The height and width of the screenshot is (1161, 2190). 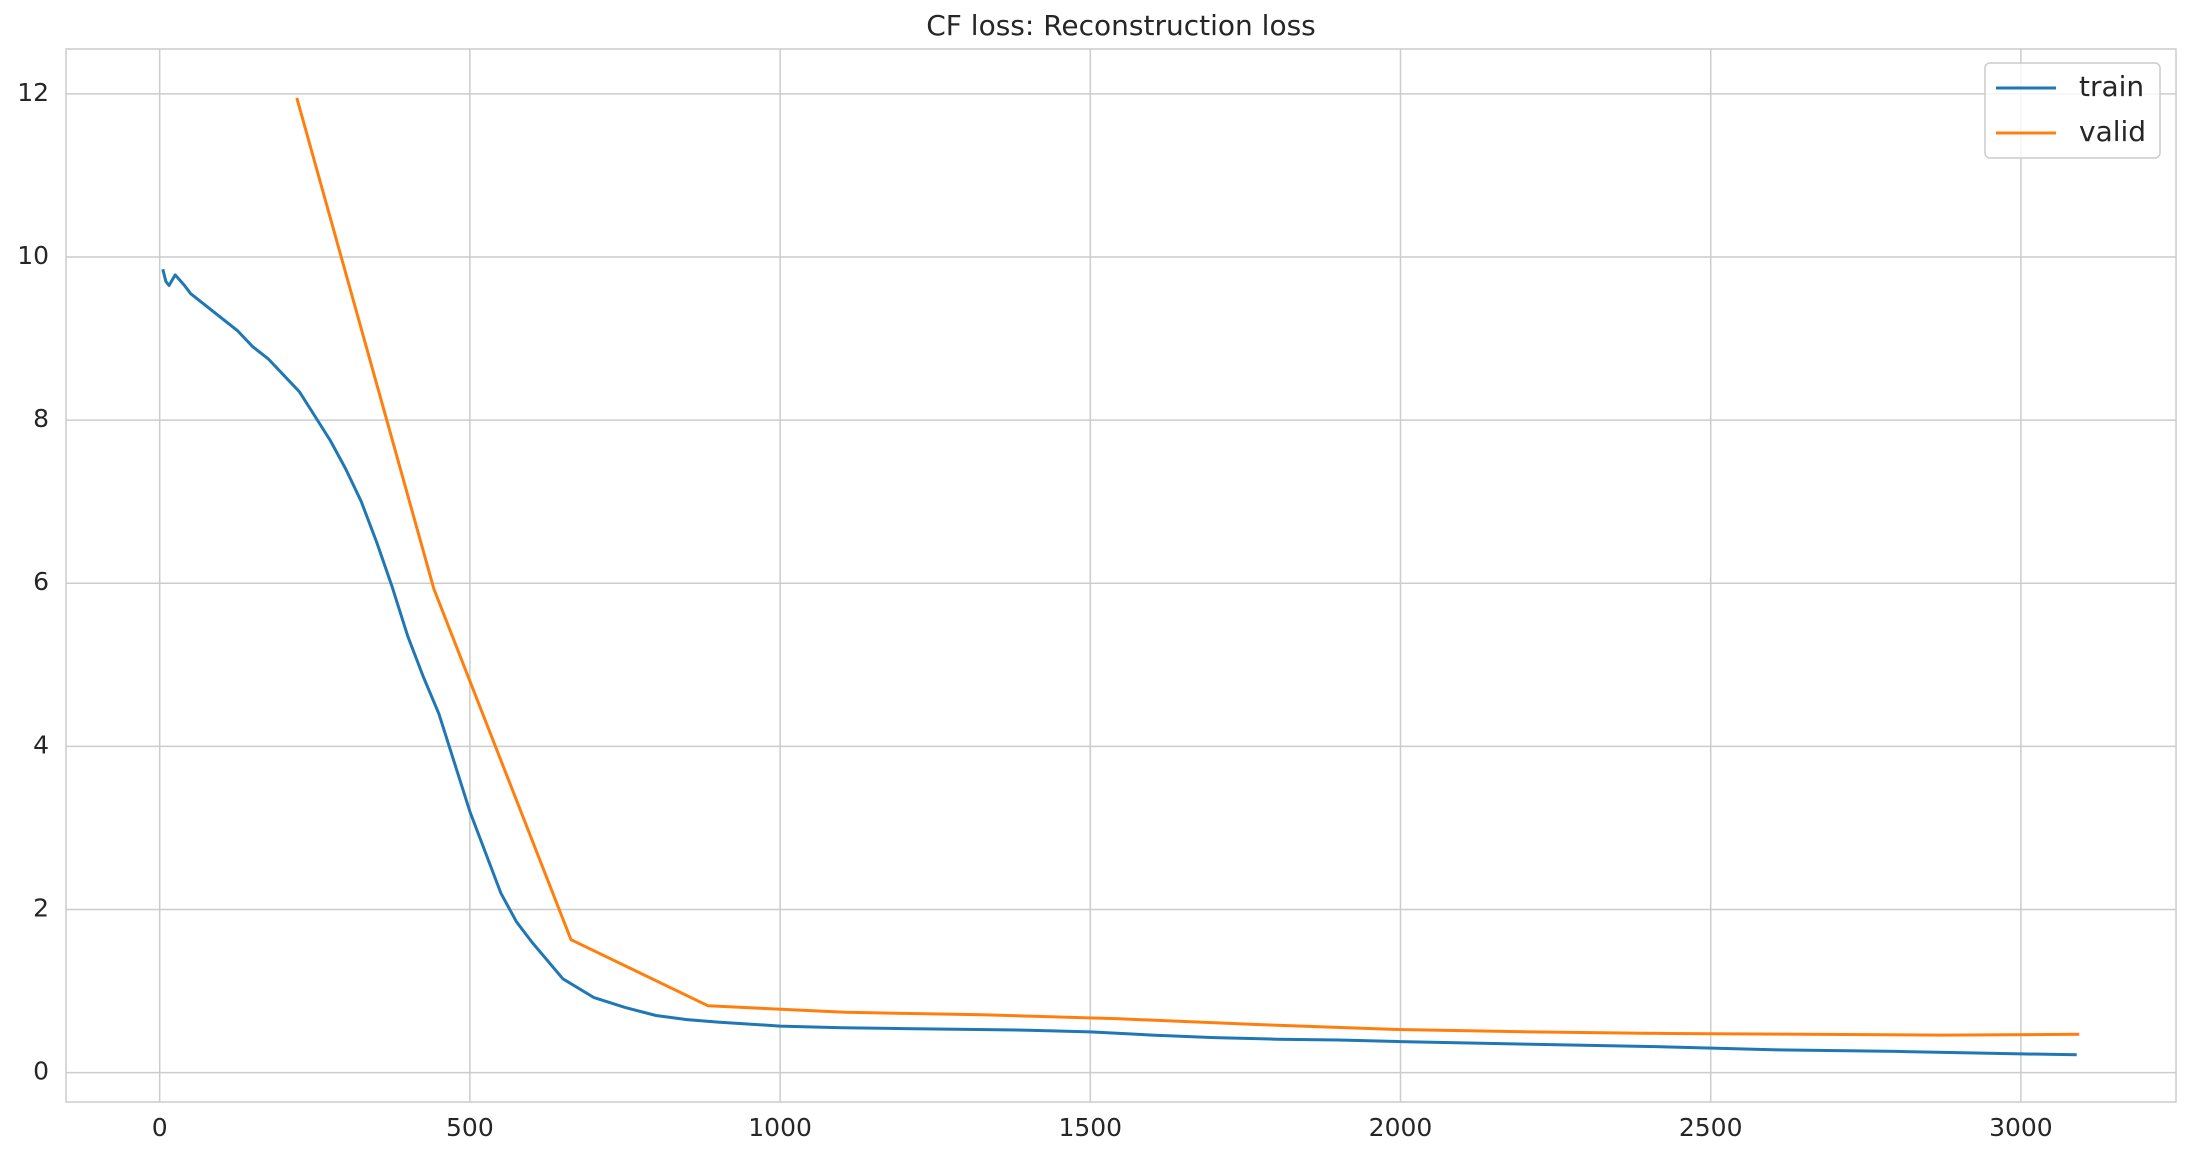 I want to click on y-tick-label: 4, so click(x=41, y=744).